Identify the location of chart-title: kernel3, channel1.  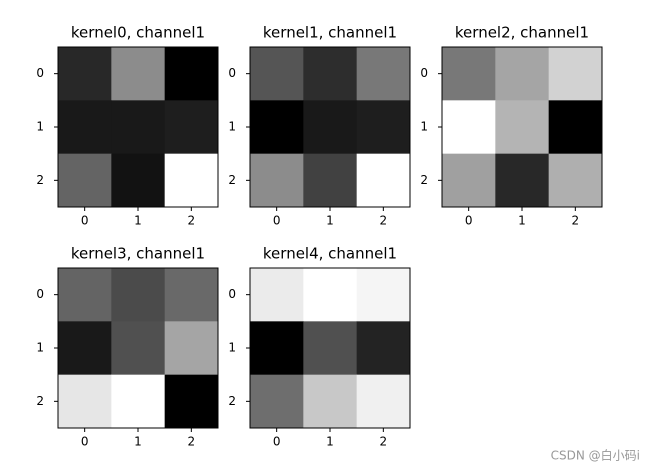
(138, 254).